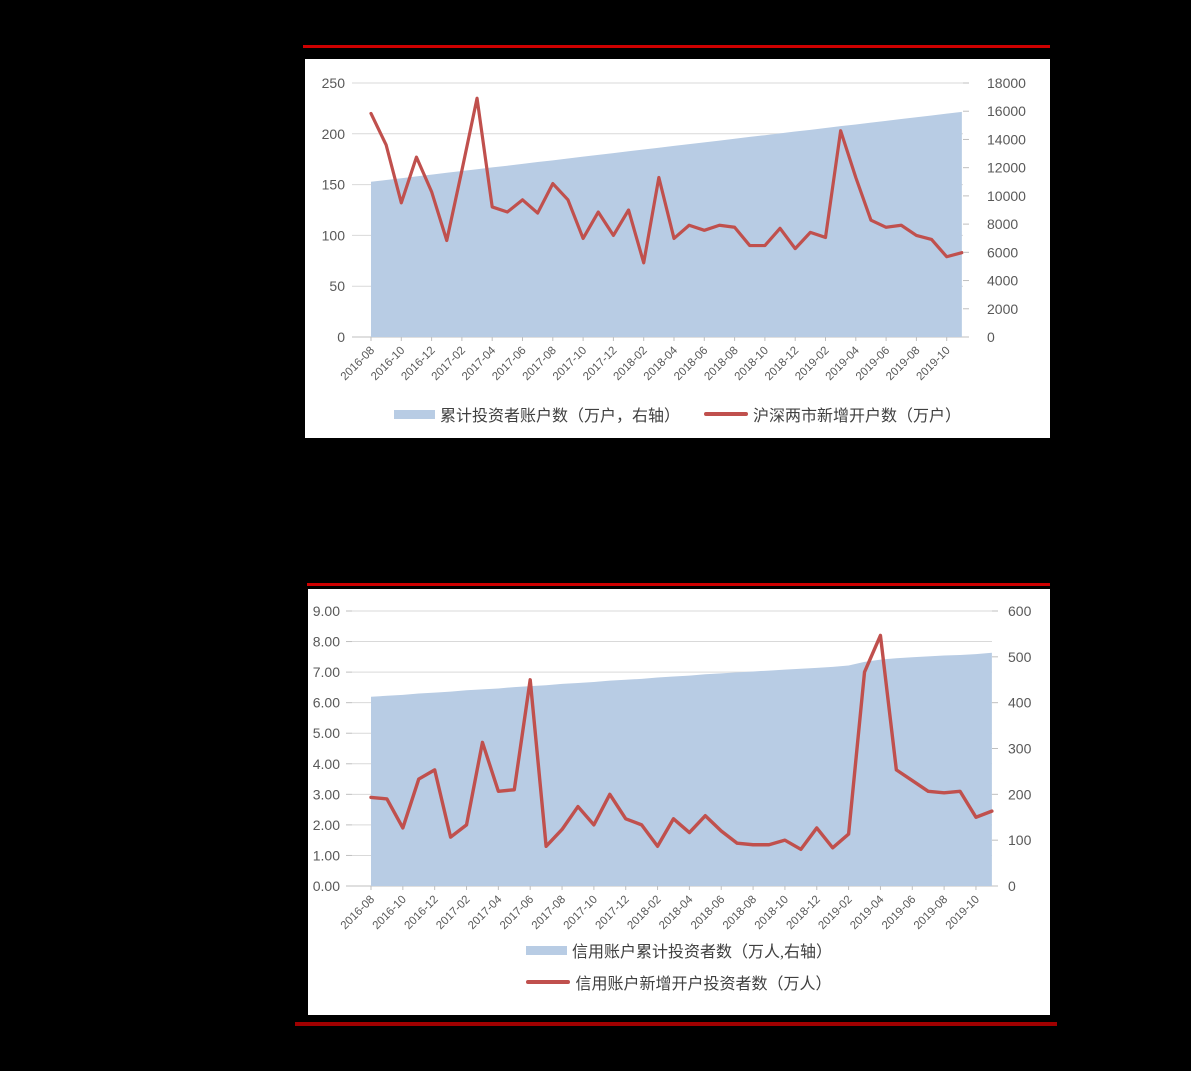 The height and width of the screenshot is (1071, 1191). I want to click on x-axis-tick-label: 2019-04, so click(867, 912).